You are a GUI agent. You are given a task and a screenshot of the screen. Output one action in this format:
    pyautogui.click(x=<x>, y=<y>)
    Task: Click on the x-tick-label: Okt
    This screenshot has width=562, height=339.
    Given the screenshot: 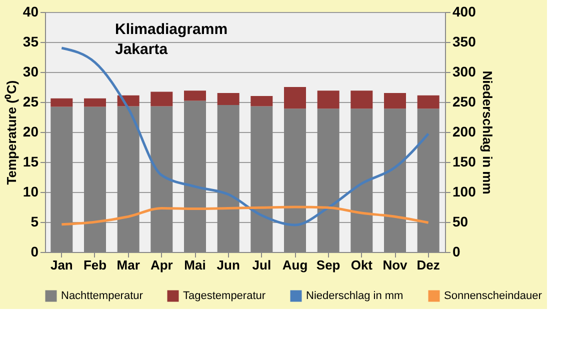 What is the action you would take?
    pyautogui.click(x=362, y=265)
    